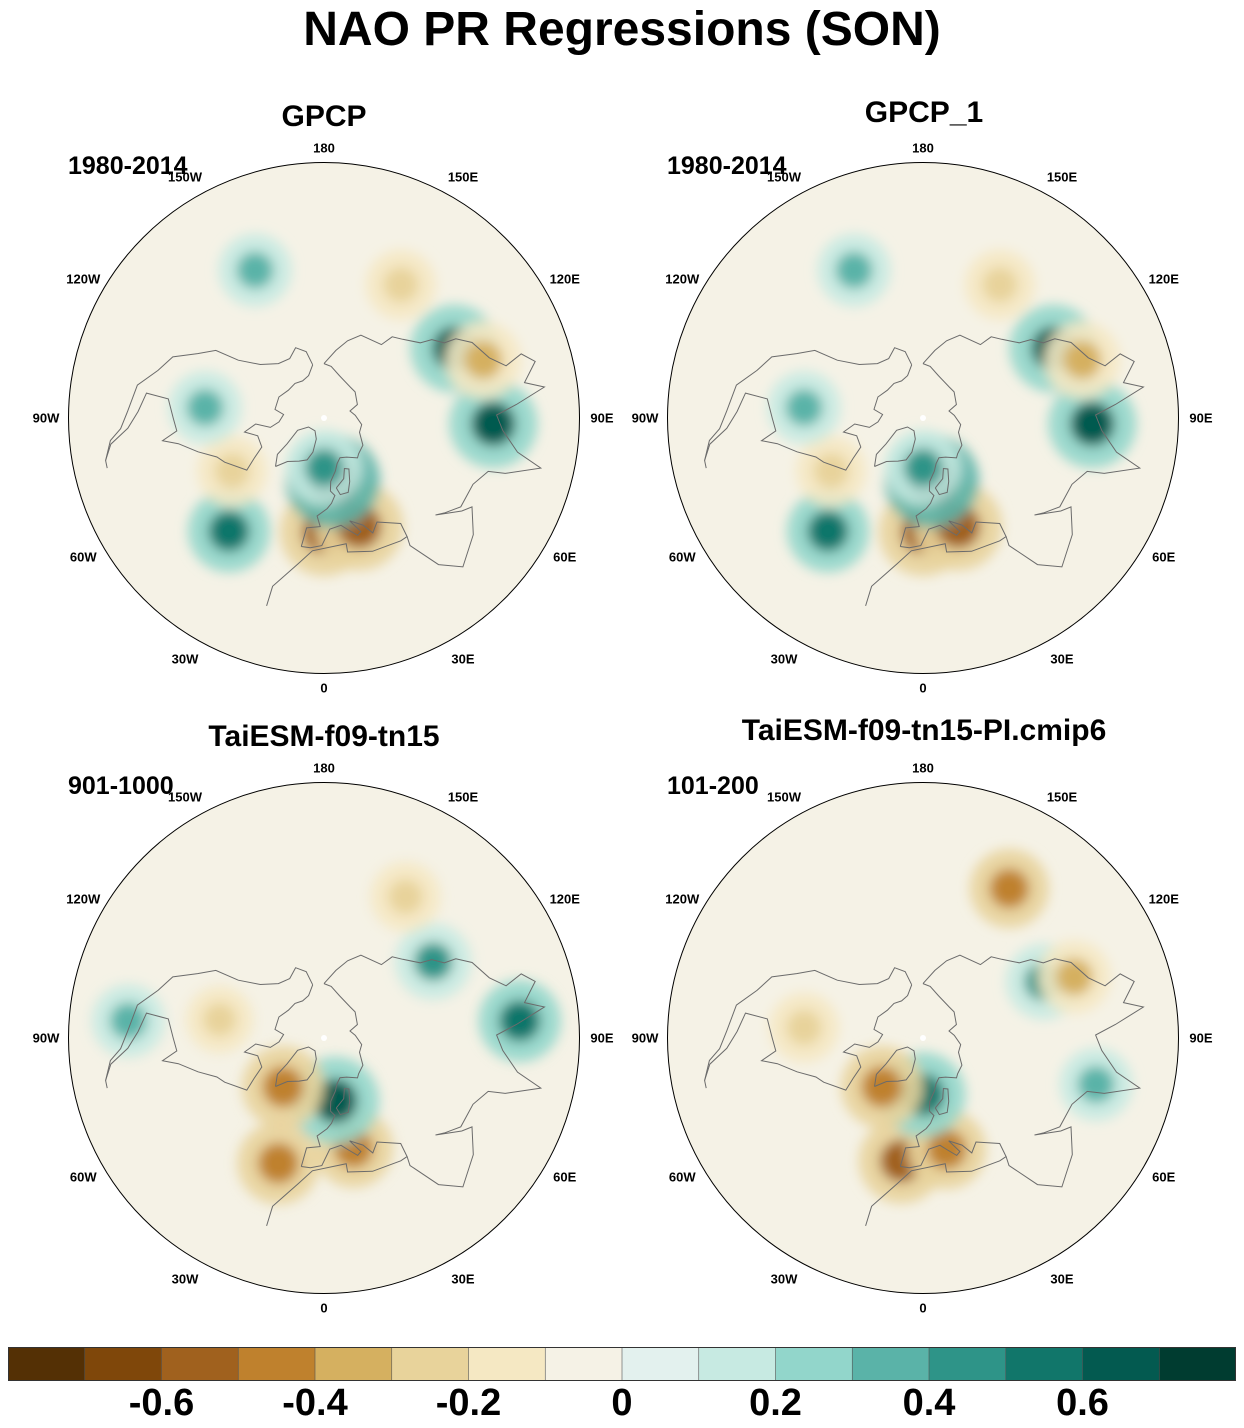 The width and height of the screenshot is (1244, 1428). I want to click on colorbar-labels: -0.6 -0.4 -0.2 0 0.2 0.4 0.6, so click(622, 1405).